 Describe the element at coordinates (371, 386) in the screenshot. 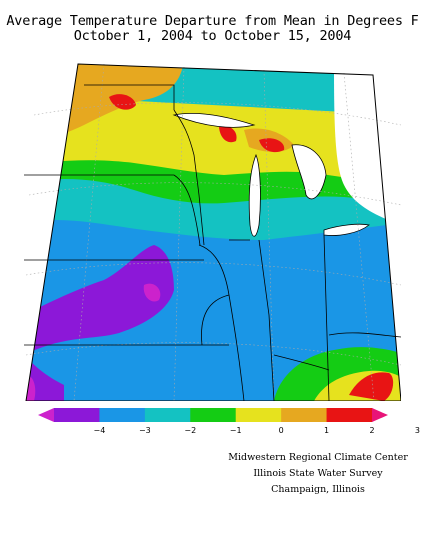

I see `band-2-to-3-southeast` at that location.